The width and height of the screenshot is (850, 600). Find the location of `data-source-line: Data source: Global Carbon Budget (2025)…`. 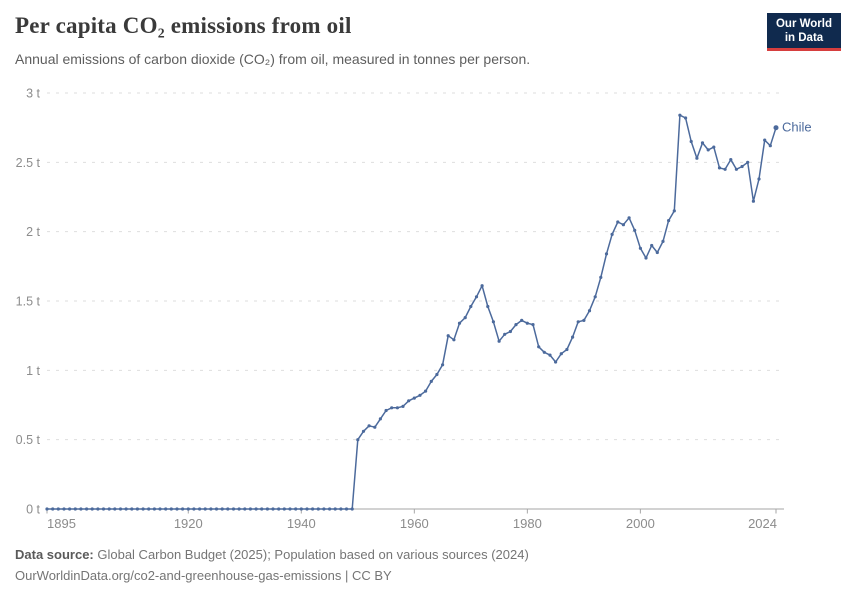

data-source-line: Data source: Global Carbon Budget (2025)… is located at coordinates (272, 555).